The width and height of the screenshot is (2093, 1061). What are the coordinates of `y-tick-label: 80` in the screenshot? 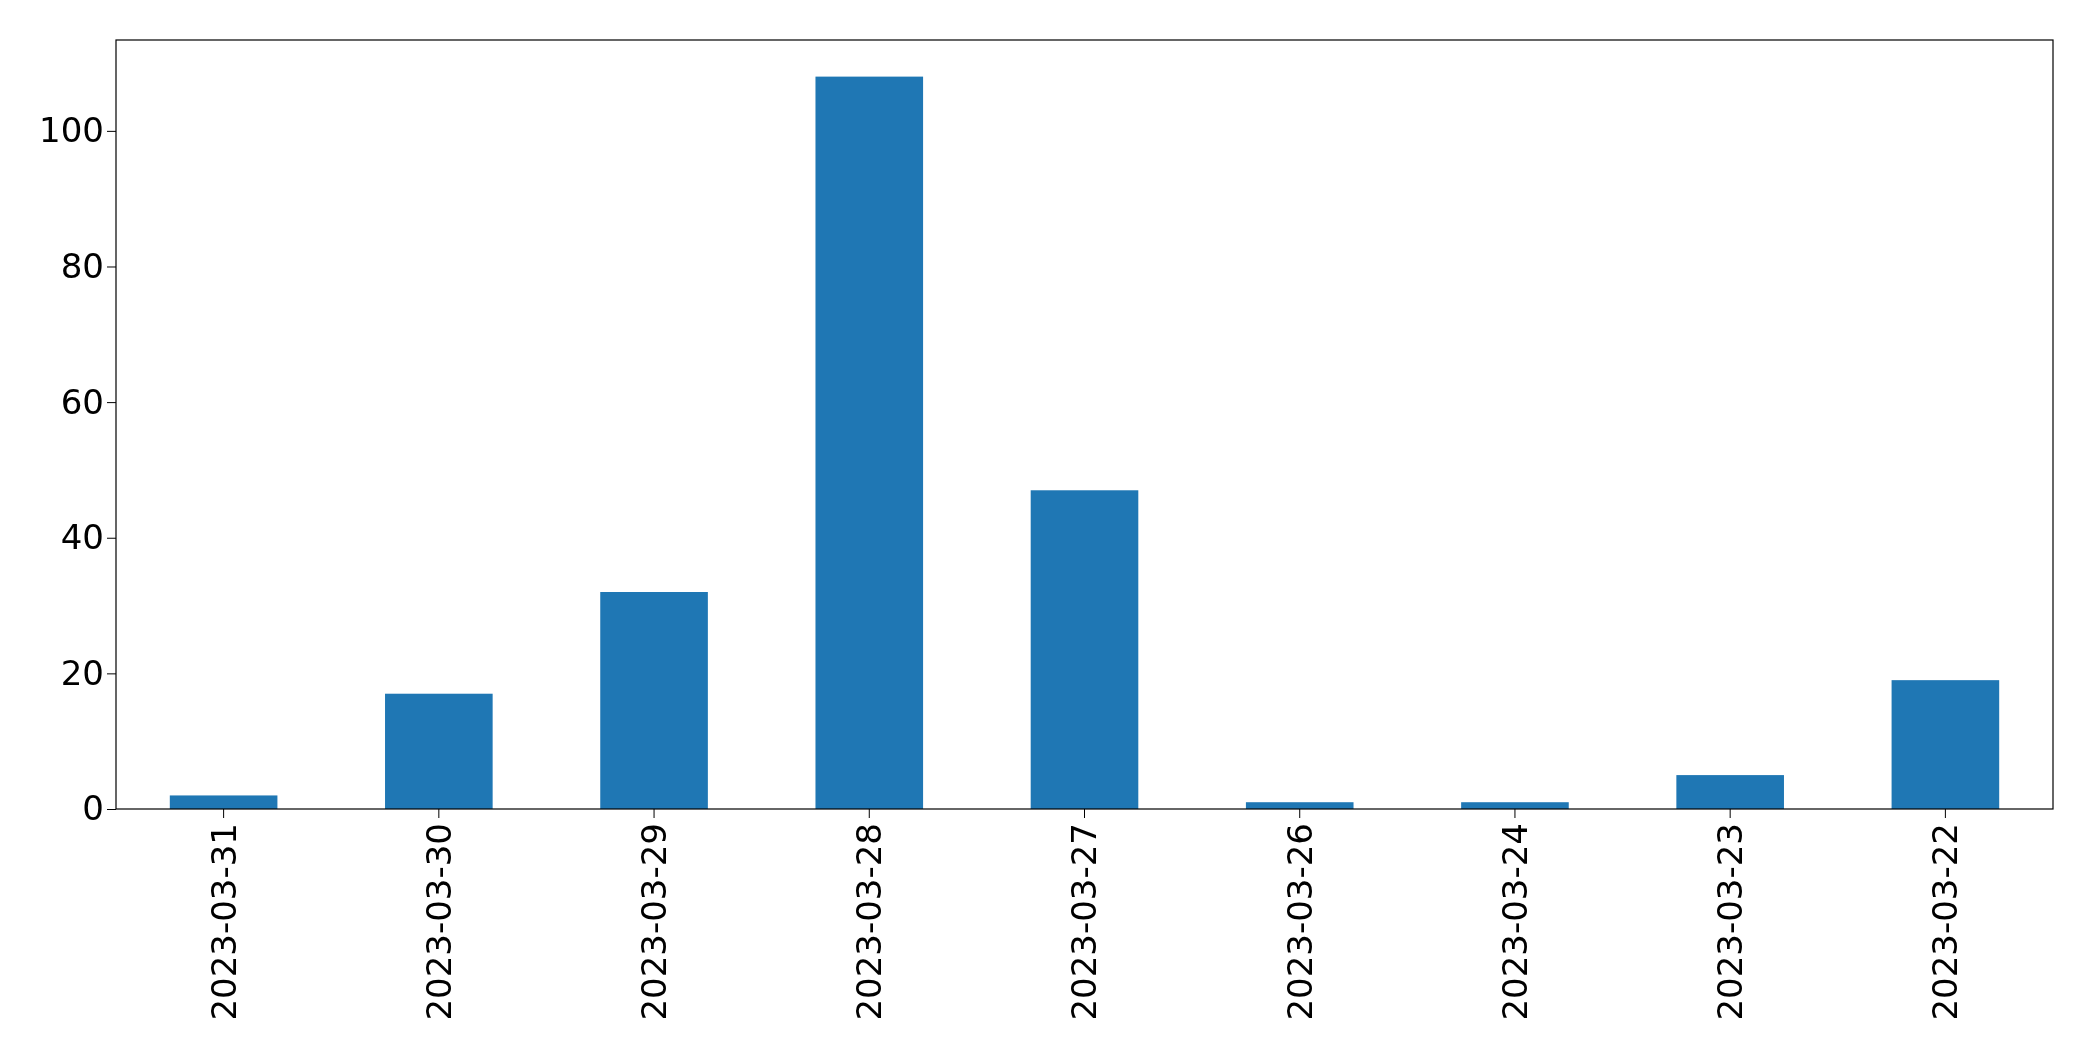 It's located at (82, 265).